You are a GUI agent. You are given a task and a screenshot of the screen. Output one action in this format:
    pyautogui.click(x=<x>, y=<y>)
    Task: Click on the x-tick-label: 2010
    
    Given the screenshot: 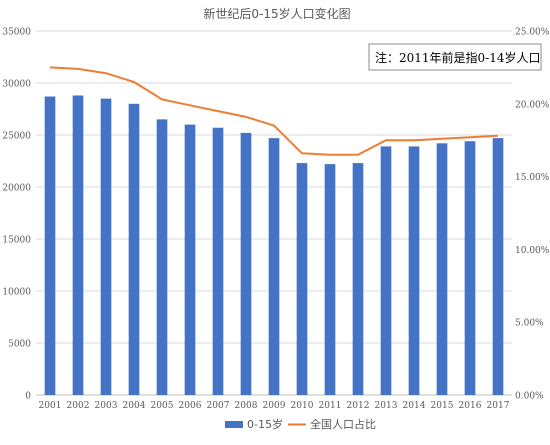 What is the action you would take?
    pyautogui.click(x=302, y=406)
    